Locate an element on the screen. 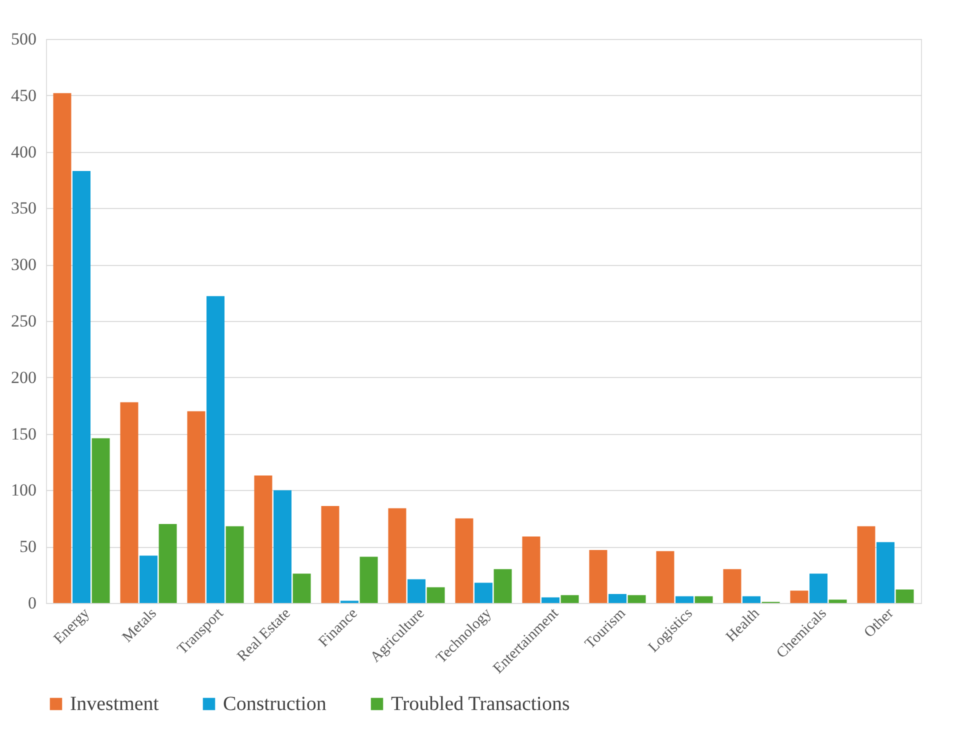 The height and width of the screenshot is (755, 954). y-tick-label: 200 is located at coordinates (23, 377).